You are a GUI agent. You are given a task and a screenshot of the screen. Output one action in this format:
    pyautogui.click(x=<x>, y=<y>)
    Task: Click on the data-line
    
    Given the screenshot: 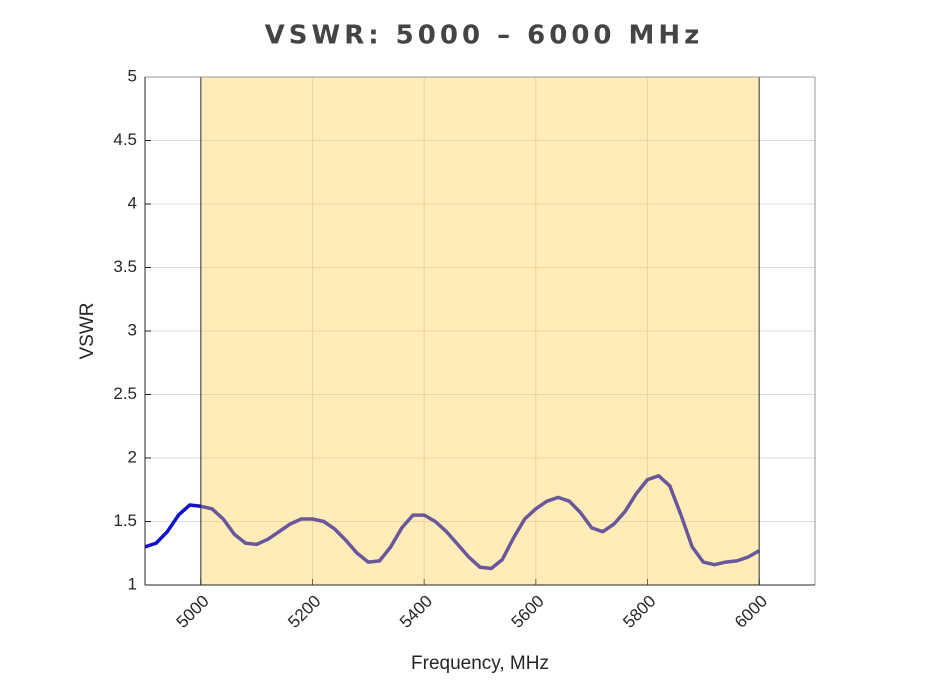 What is the action you would take?
    pyautogui.click(x=452, y=522)
    